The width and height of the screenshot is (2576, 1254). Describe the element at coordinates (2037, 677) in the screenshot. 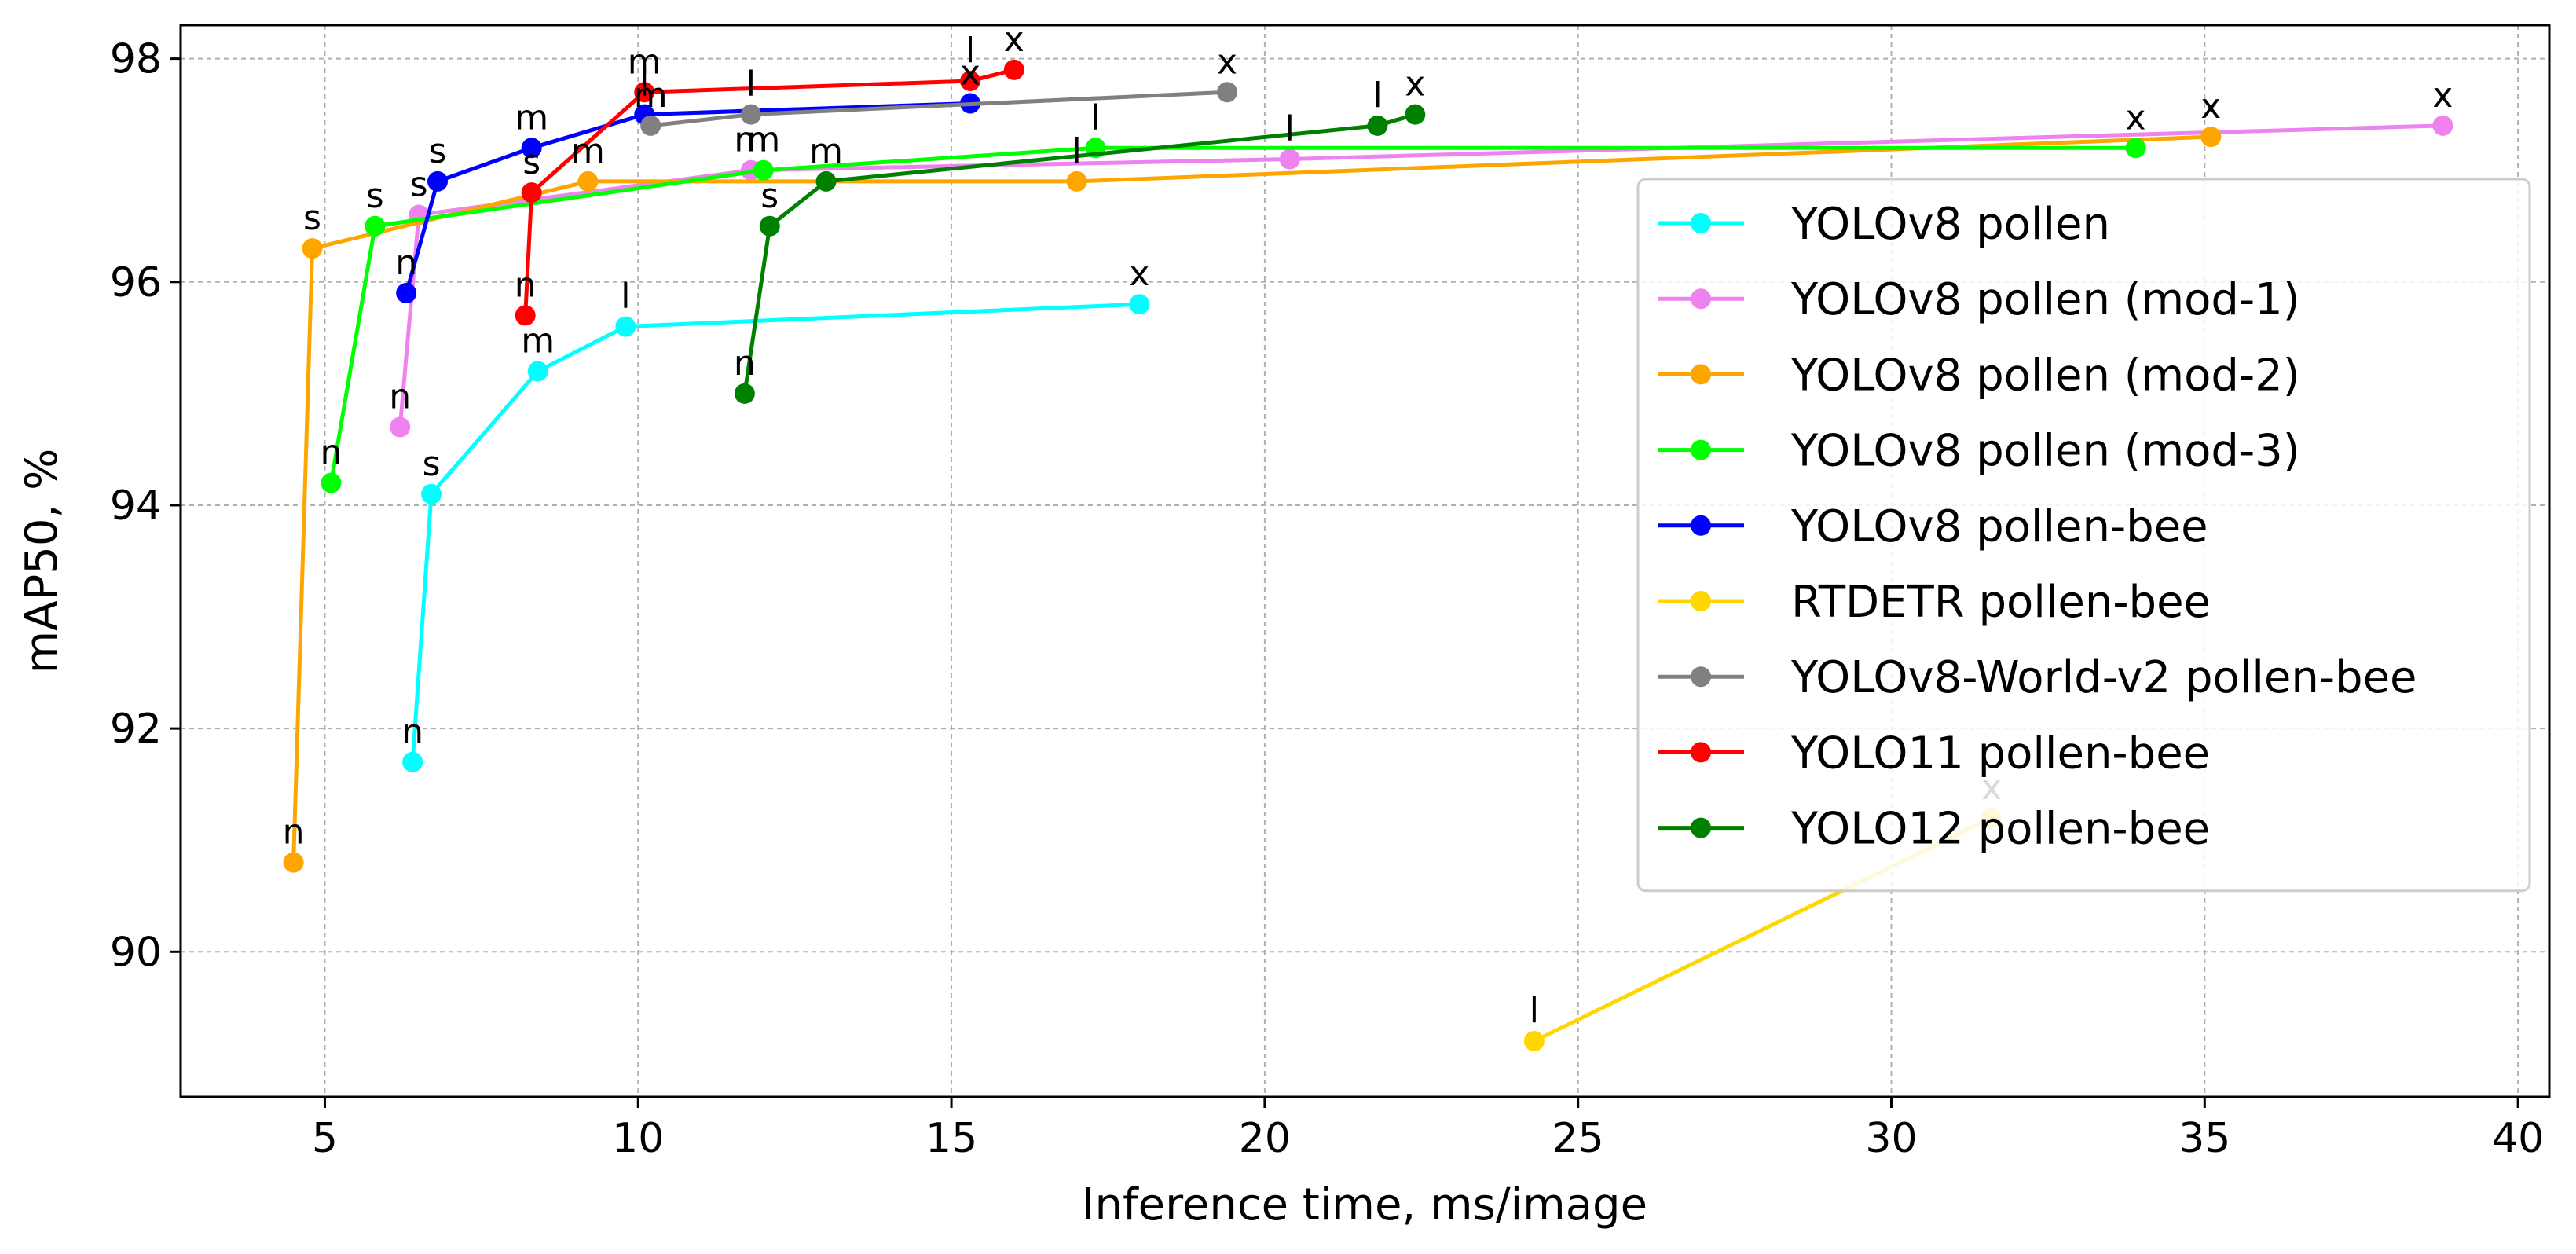

I see `legend-entry: YOLOv8-World-v2 pollen-bee` at that location.